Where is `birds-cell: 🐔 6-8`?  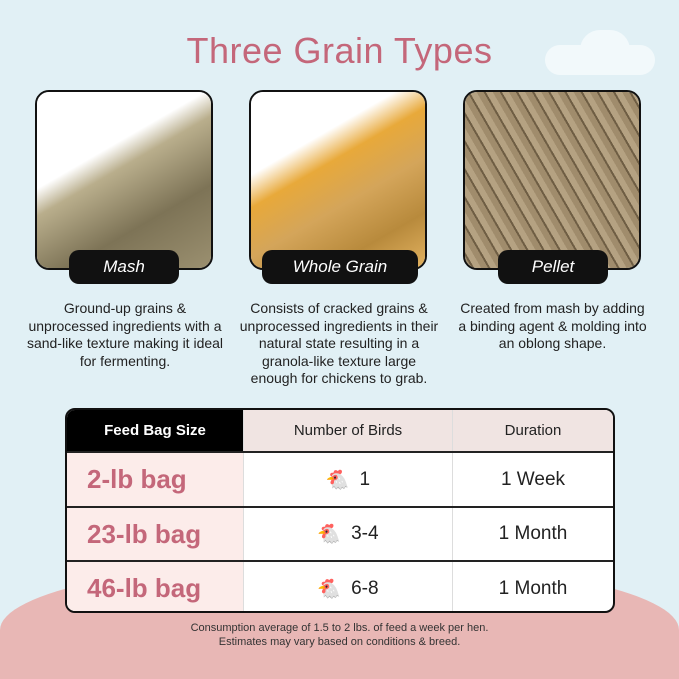
birds-cell: 🐔 6-8 is located at coordinates (348, 586).